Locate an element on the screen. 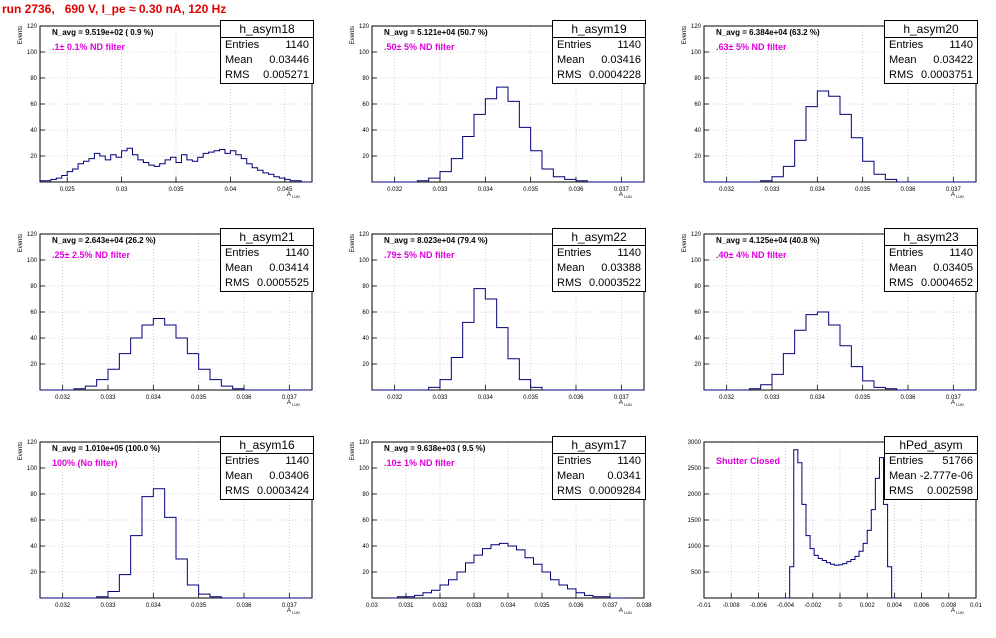 The width and height of the screenshot is (996, 638). histogram-series-h_asym21 is located at coordinates (176, 354).